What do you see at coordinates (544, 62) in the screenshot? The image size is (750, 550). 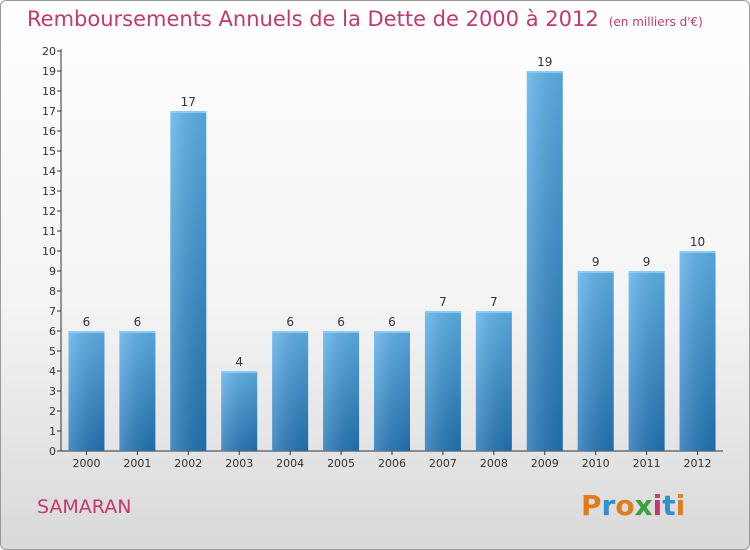 I see `data-label: 19` at bounding box center [544, 62].